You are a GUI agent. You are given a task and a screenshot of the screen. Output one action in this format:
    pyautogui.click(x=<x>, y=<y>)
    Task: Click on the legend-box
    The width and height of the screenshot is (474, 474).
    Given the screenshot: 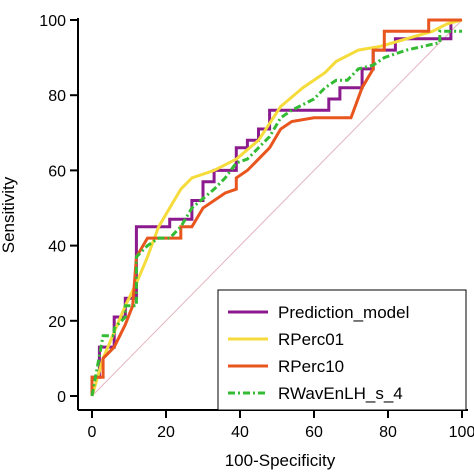 What is the action you would take?
    pyautogui.click(x=342, y=350)
    